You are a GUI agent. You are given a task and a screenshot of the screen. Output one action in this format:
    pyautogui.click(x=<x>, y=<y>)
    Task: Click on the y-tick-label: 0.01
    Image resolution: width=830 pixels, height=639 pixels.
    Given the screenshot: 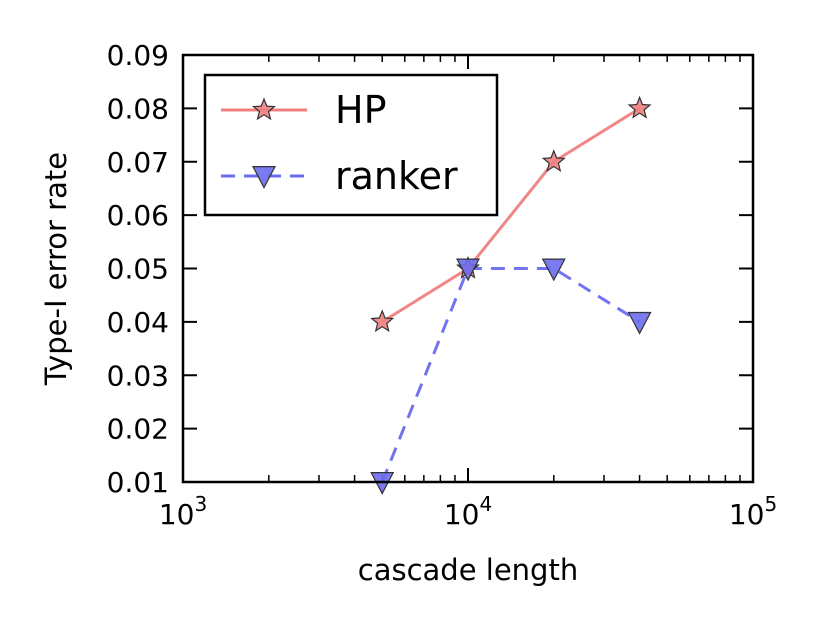 What is the action you would take?
    pyautogui.click(x=138, y=482)
    